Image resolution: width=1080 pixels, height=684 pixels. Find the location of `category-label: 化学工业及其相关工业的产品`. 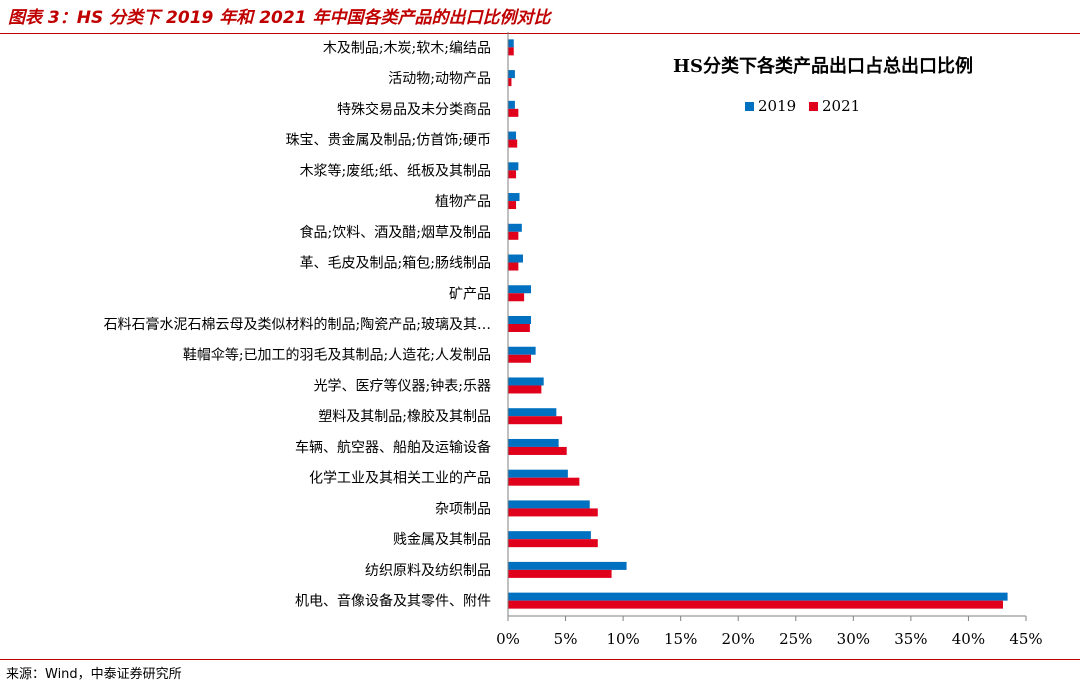

category-label: 化学工业及其相关工业的产品 is located at coordinates (400, 479).